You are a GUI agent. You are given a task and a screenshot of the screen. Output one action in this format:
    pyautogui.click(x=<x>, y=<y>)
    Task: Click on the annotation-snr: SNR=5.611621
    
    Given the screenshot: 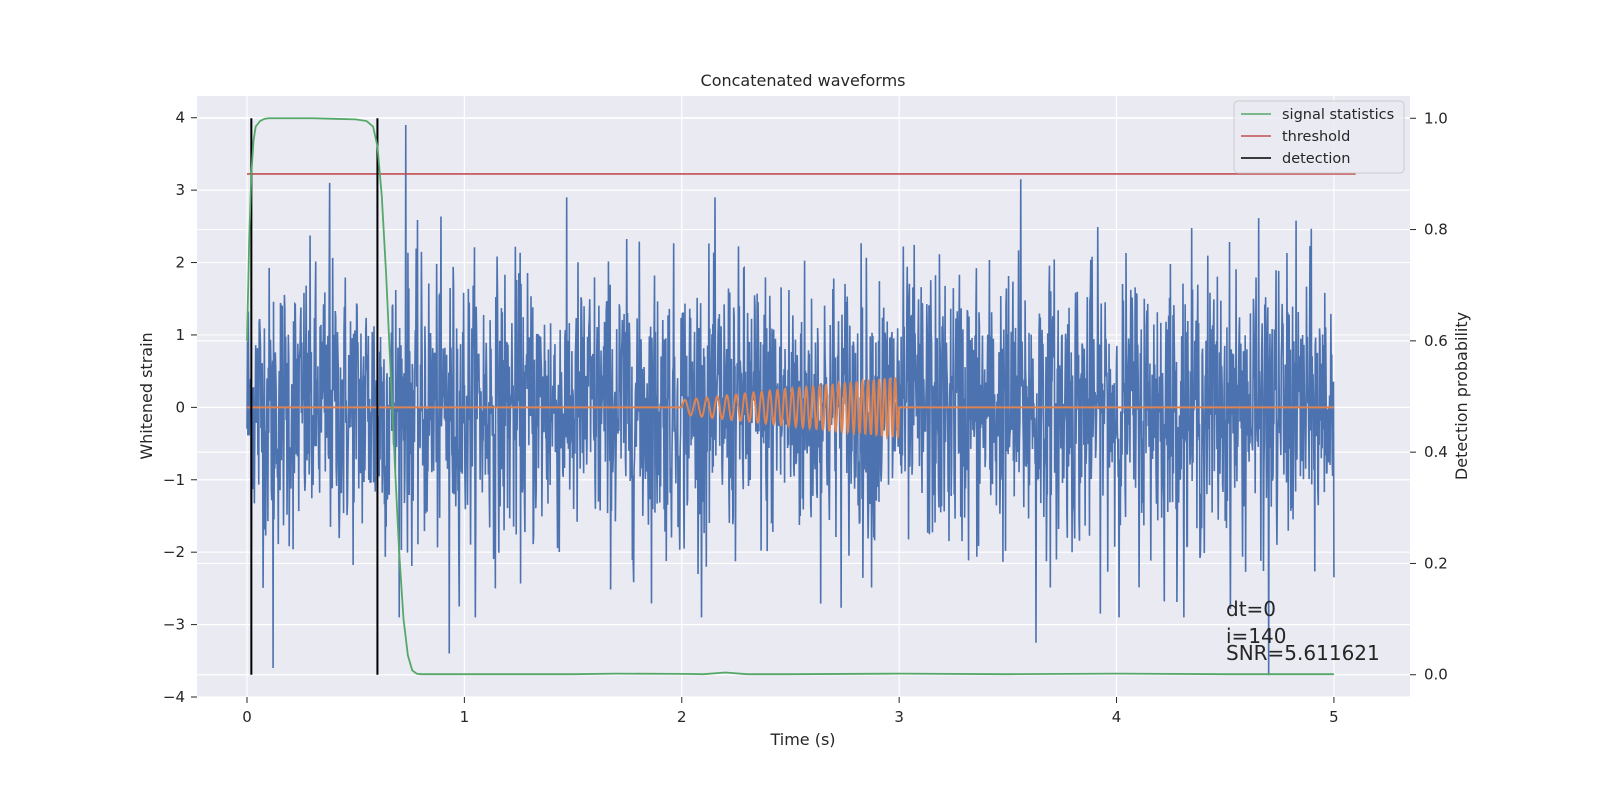 What is the action you would take?
    pyautogui.click(x=1303, y=653)
    